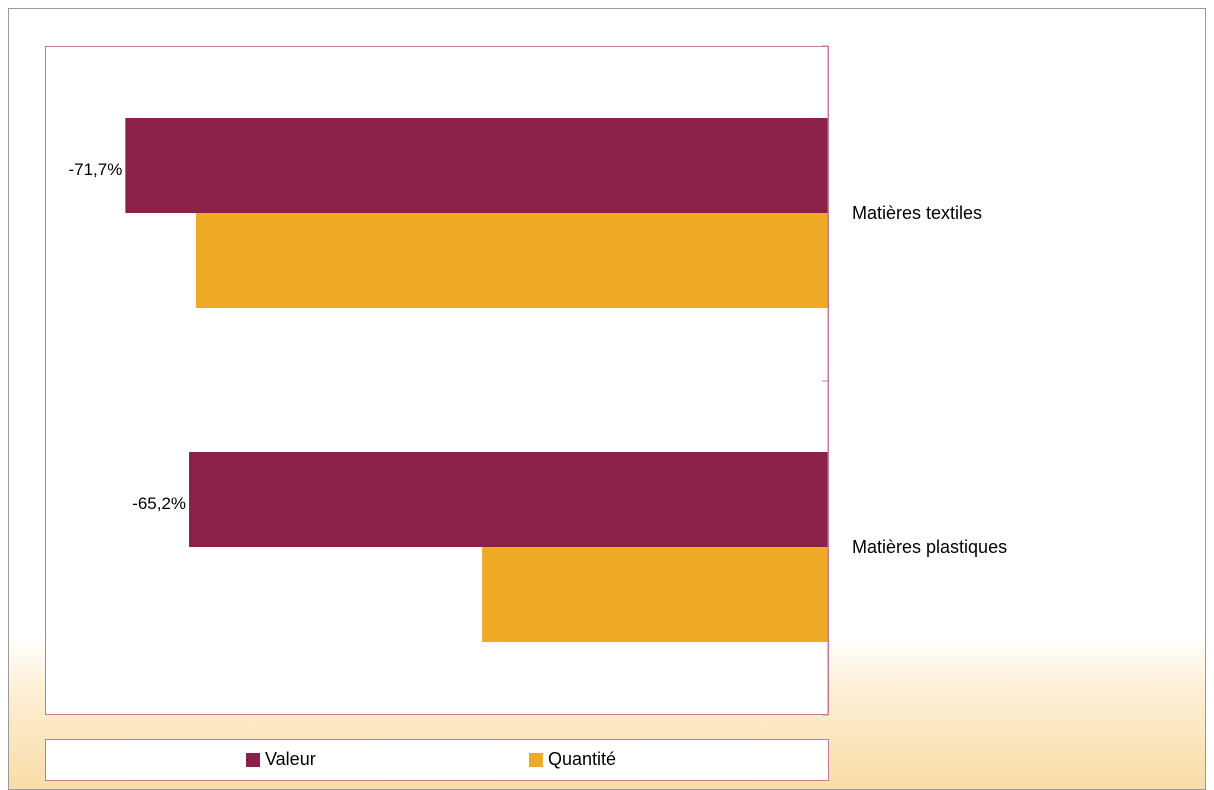 The image size is (1214, 790). Describe the element at coordinates (95, 169) in the screenshot. I see `data-label-0: -71,7%` at that location.